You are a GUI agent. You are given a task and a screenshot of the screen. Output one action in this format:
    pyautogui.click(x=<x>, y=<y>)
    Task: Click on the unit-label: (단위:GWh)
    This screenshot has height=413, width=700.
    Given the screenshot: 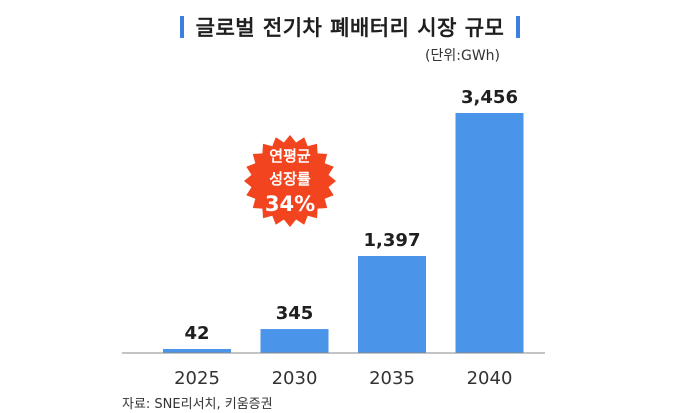 What is the action you would take?
    pyautogui.click(x=462, y=56)
    